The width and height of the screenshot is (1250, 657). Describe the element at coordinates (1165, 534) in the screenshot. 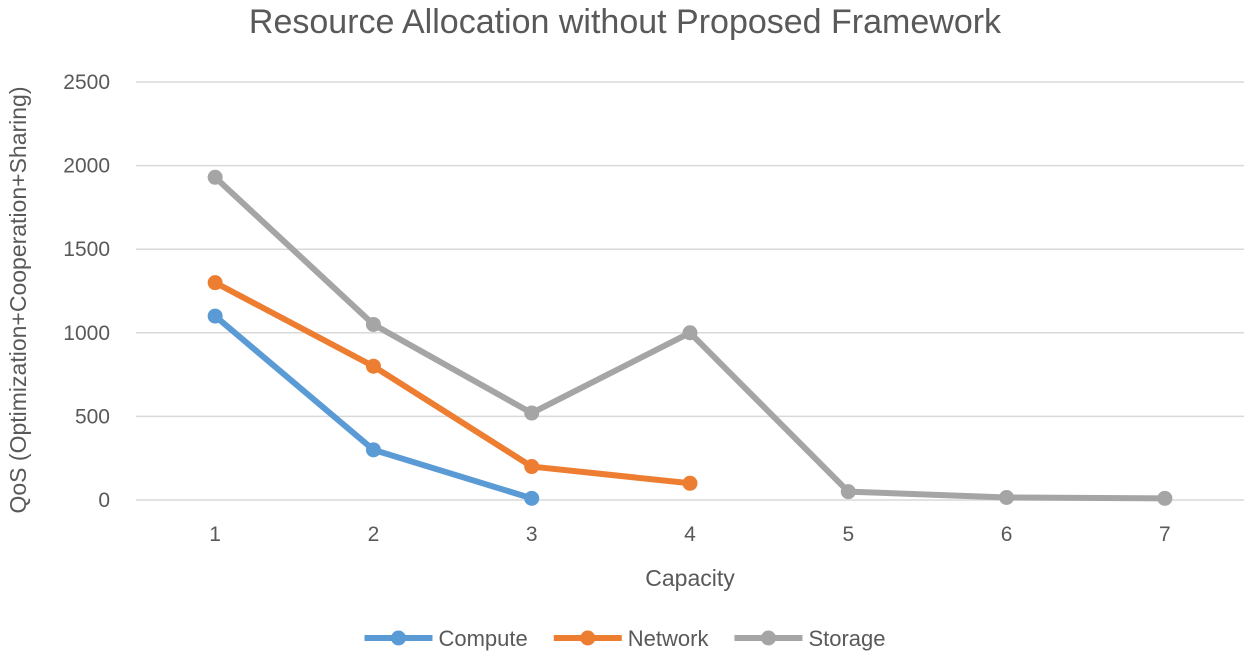

I see `x-tick-label: 7` at that location.